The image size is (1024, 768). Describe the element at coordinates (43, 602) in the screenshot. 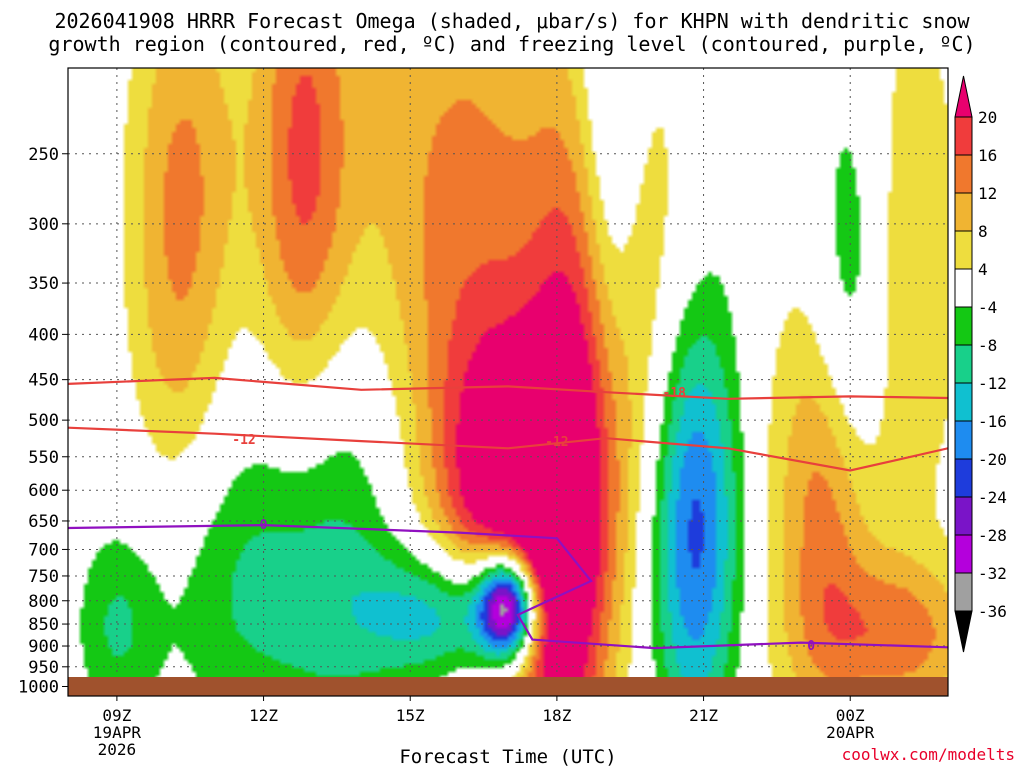

I see `y-tick-label: 800` at that location.